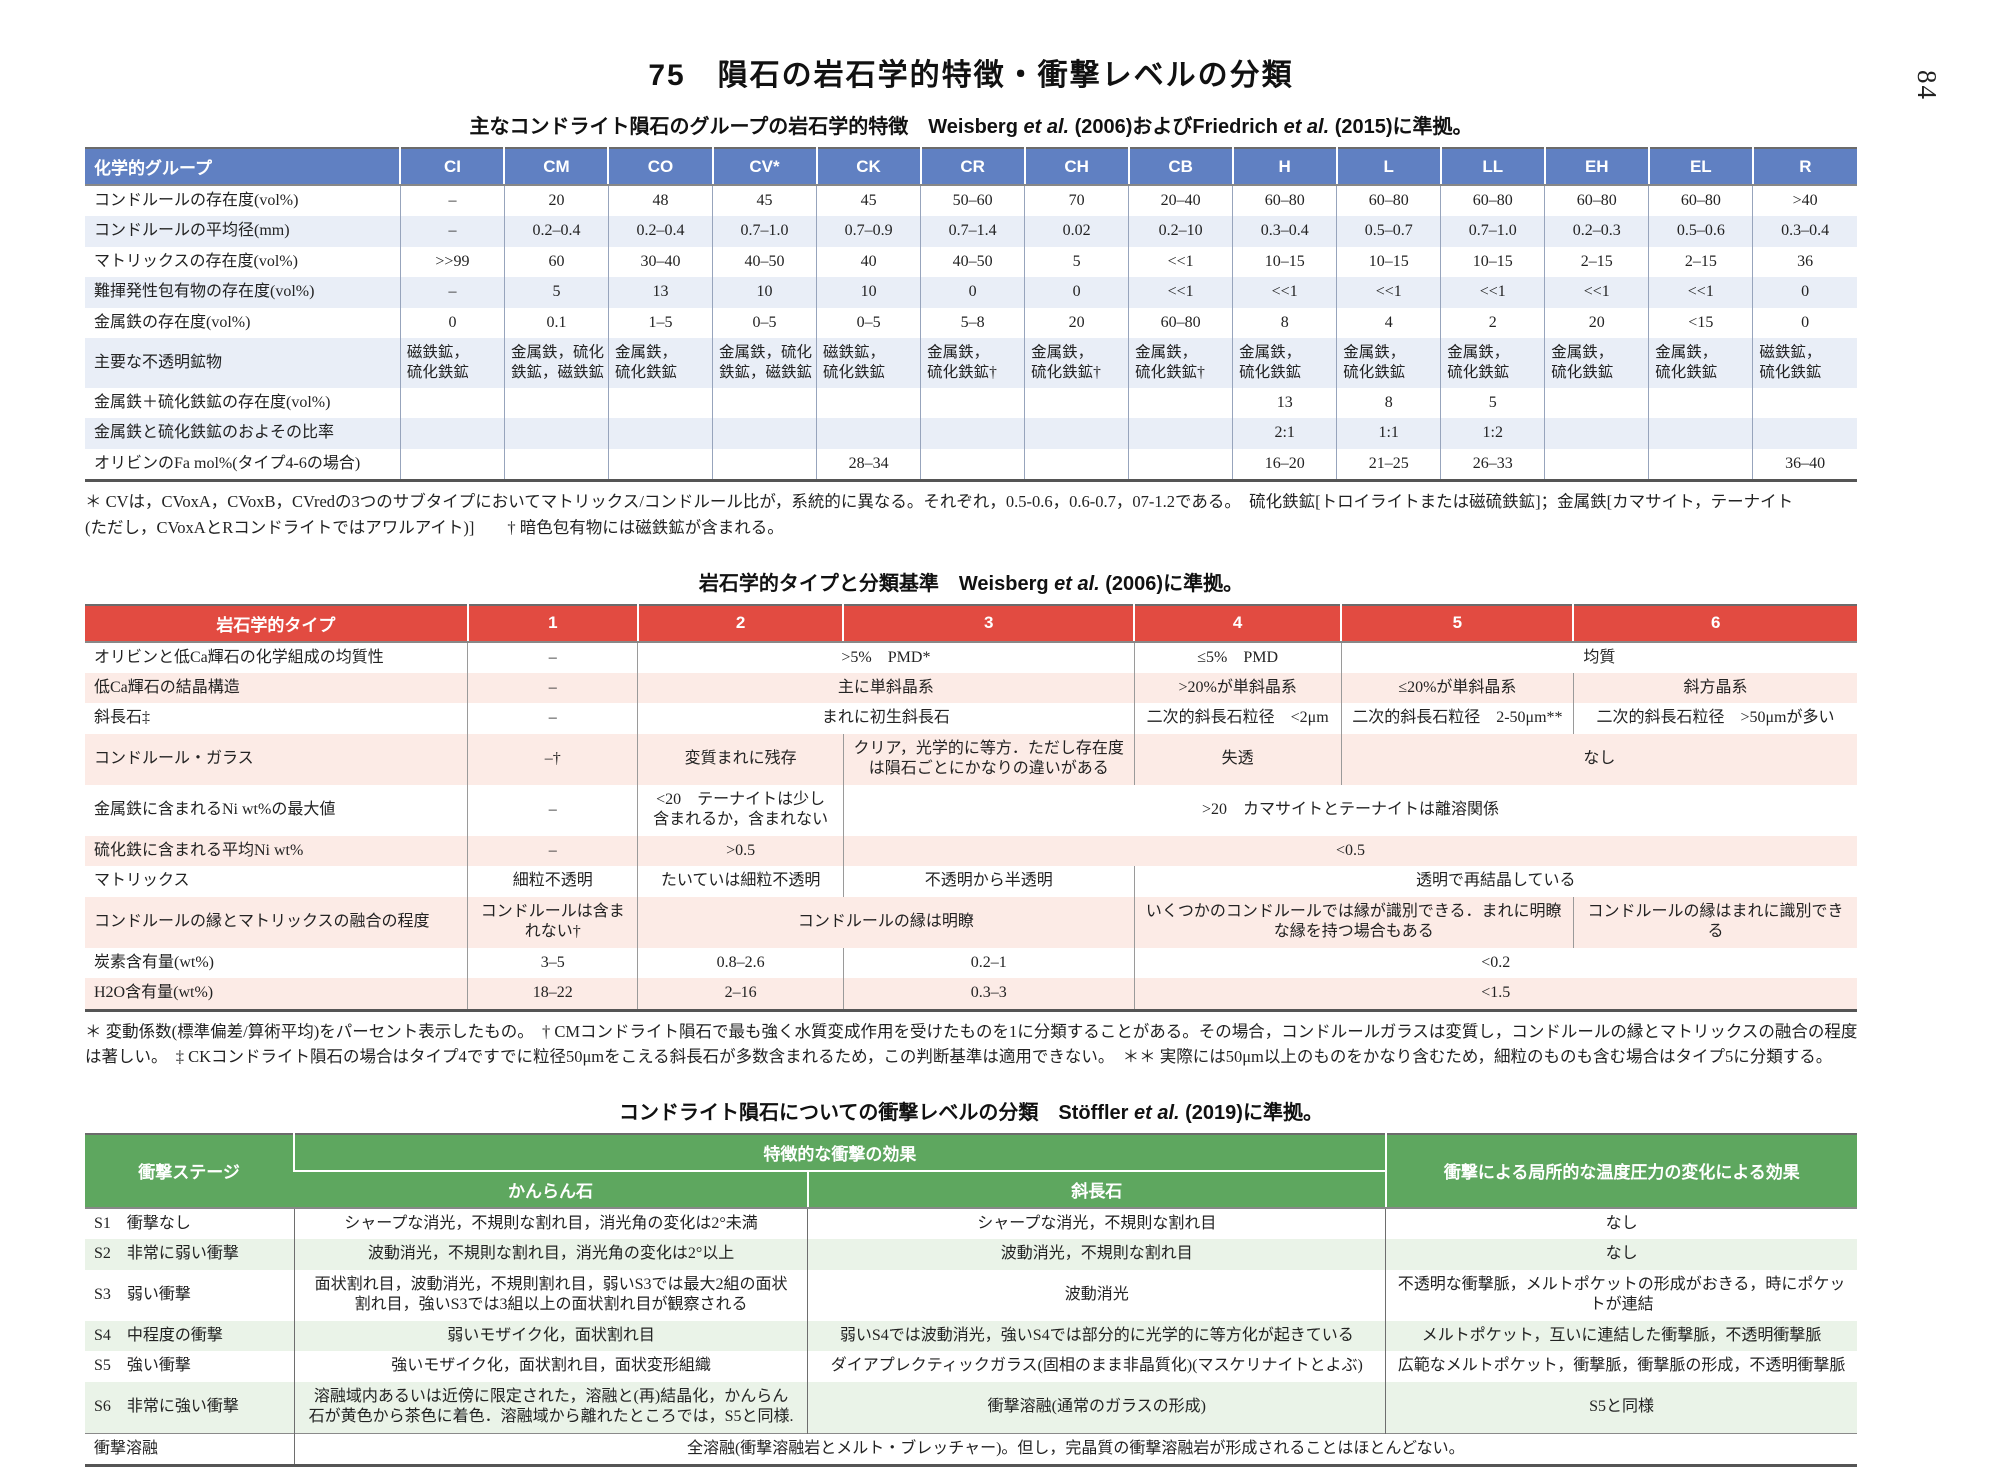 The height and width of the screenshot is (1467, 2000). I want to click on caption-text: (2015)に準拠。, so click(1401, 127).